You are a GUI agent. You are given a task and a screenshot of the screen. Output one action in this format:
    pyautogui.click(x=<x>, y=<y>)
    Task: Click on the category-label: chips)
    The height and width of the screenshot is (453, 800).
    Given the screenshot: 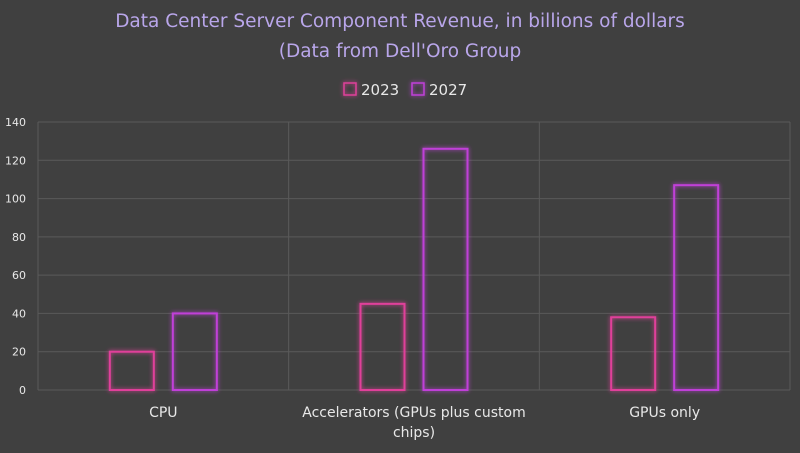 What is the action you would take?
    pyautogui.click(x=414, y=433)
    